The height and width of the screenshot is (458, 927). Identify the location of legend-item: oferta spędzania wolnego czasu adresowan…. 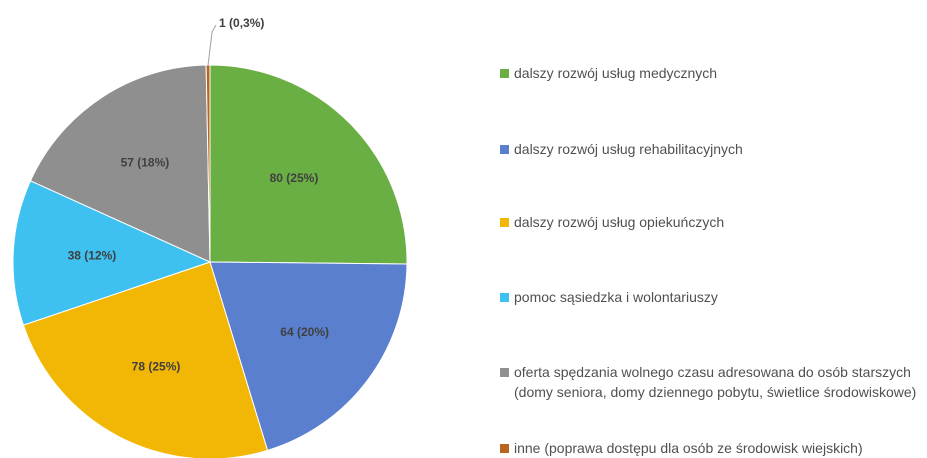
(712, 382).